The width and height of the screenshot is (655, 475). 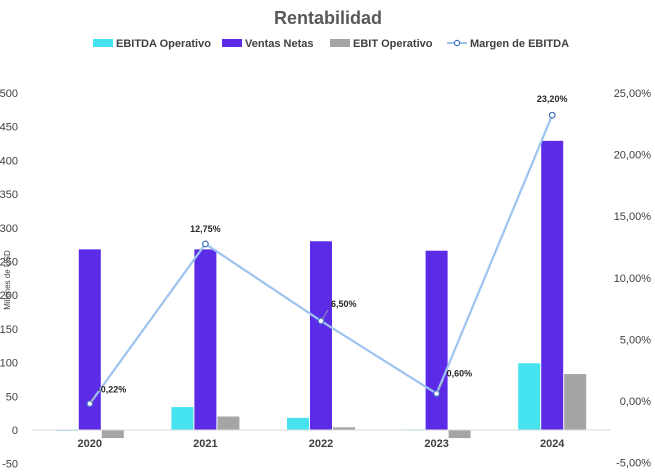 I want to click on y-tick-label: 0, so click(x=15, y=431).